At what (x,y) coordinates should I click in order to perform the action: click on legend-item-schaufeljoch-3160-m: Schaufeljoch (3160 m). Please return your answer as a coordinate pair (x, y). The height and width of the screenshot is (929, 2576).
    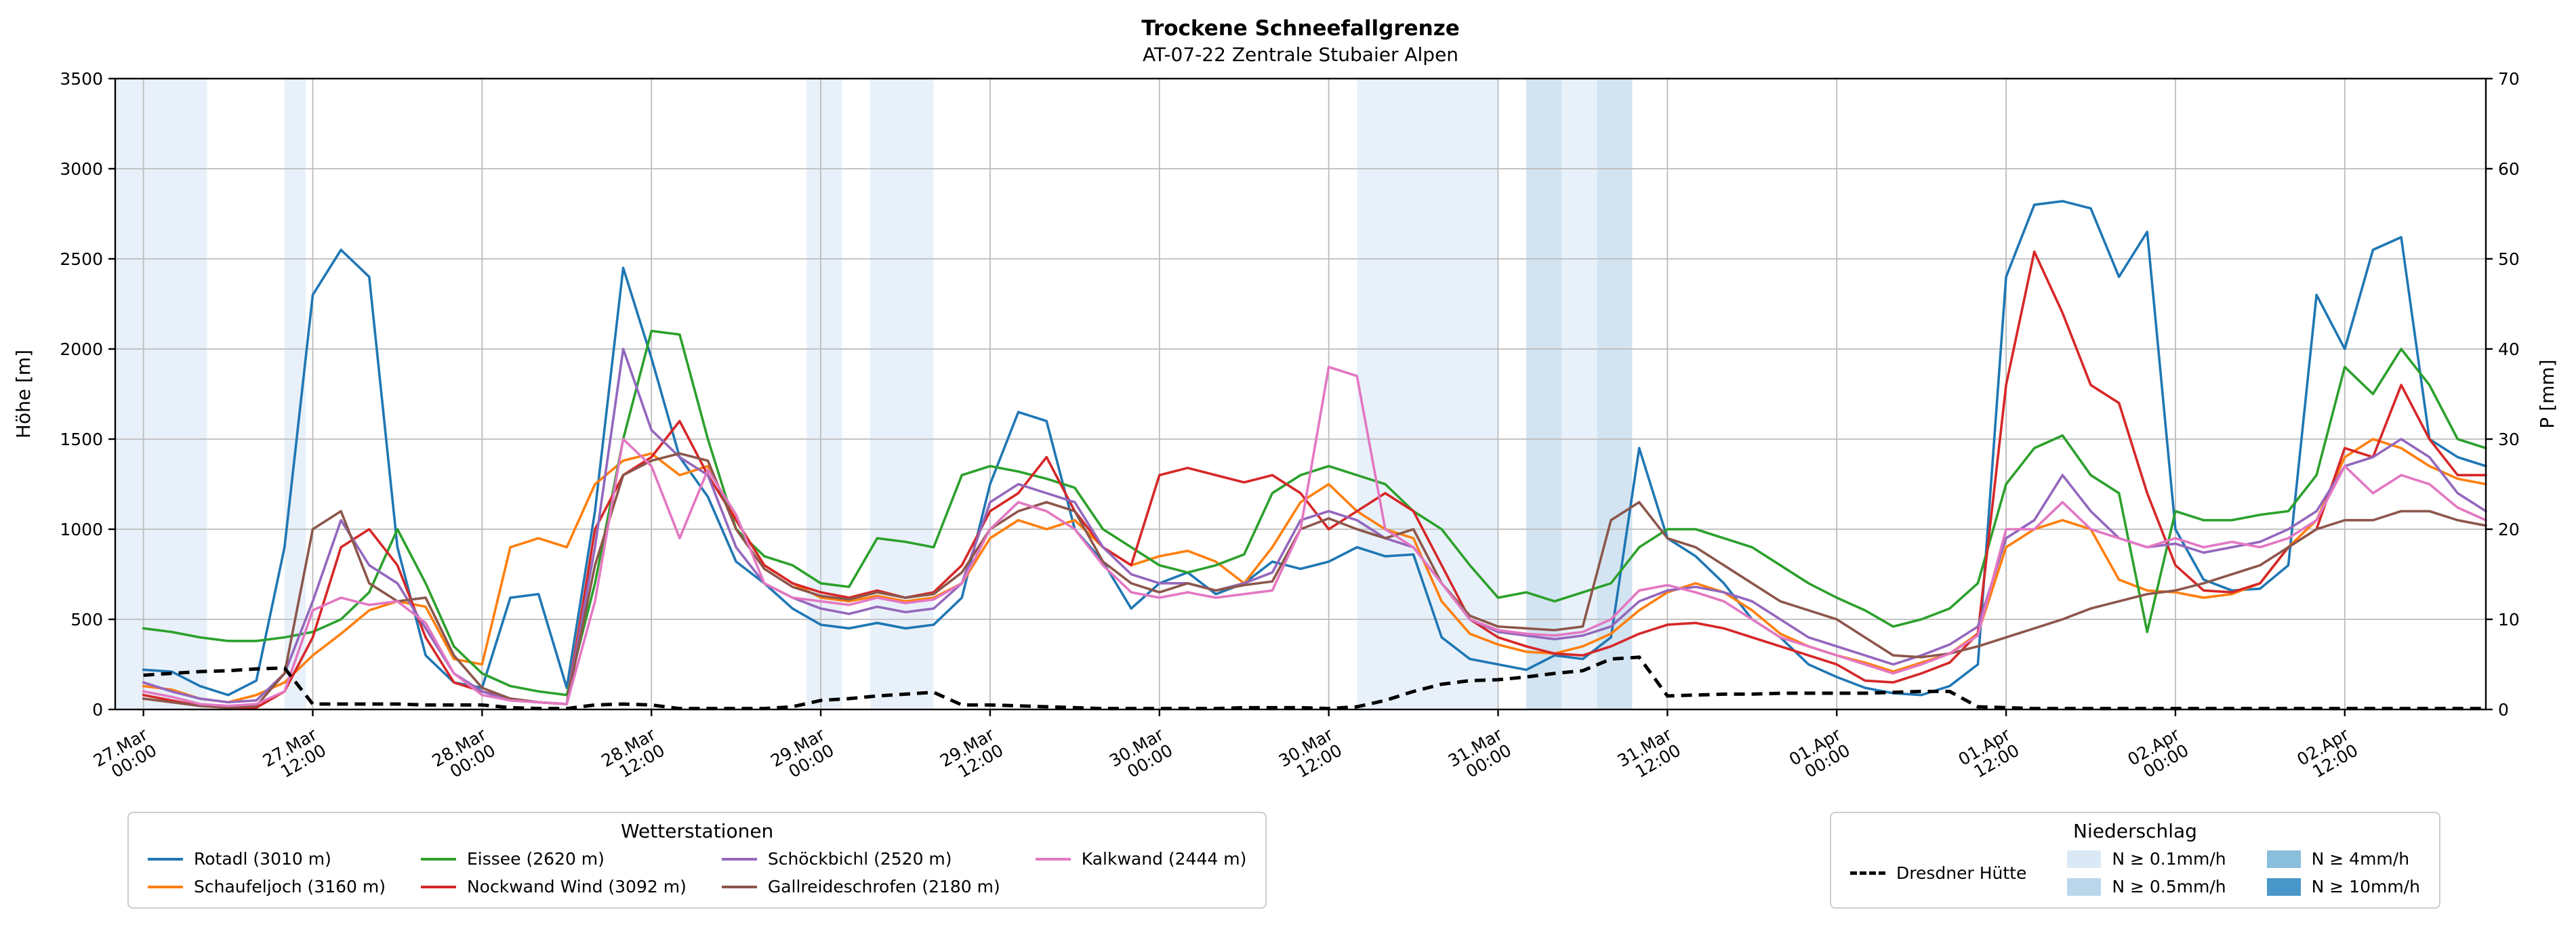
    Looking at the image, I should click on (267, 886).